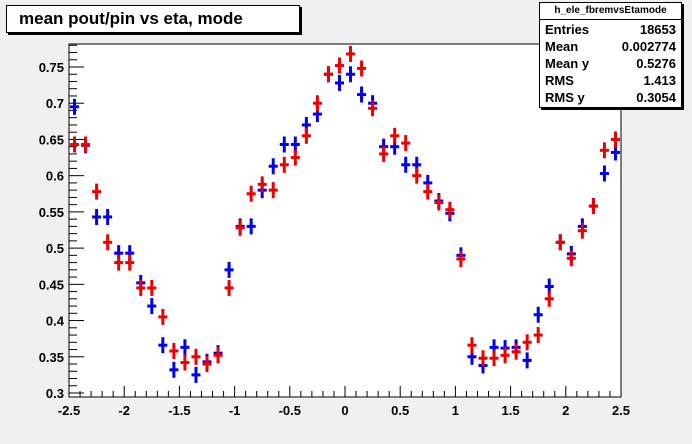 This screenshot has height=444, width=692. What do you see at coordinates (567, 63) in the screenshot?
I see `stats-label: Mean y` at bounding box center [567, 63].